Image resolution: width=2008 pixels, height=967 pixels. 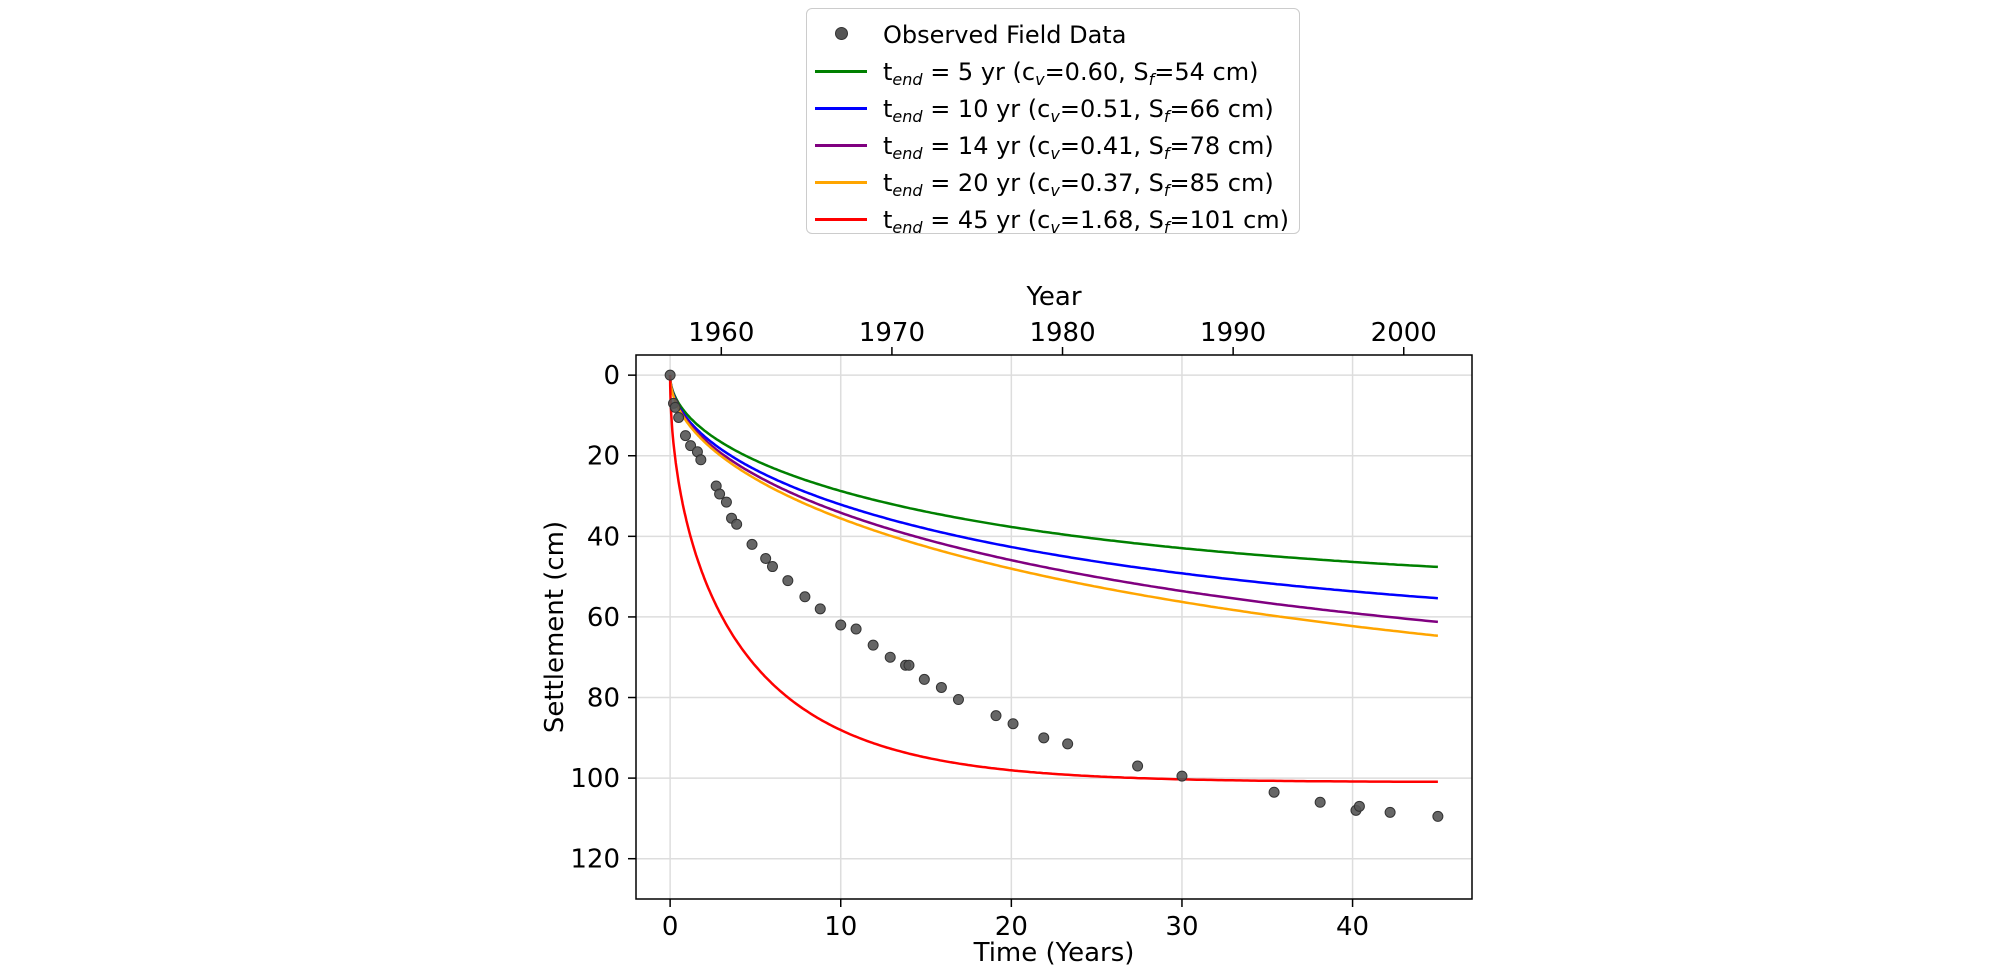 I want to click on legend-item-series-0: tend = 5 yr (cv=0.60, Sf=54 cm), so click(x=1053, y=72).